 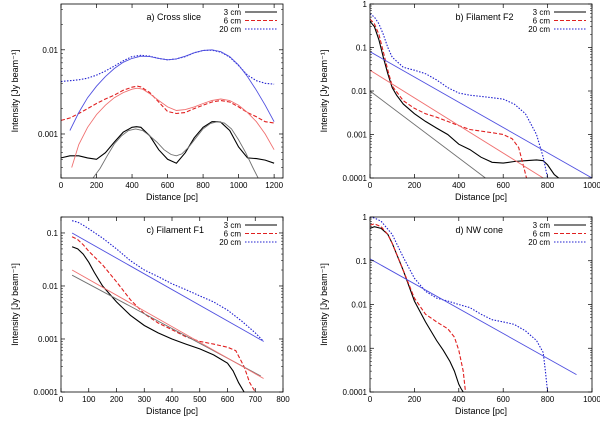 What do you see at coordinates (168, 67) in the screenshot?
I see `panel-a-series-20-cm` at bounding box center [168, 67].